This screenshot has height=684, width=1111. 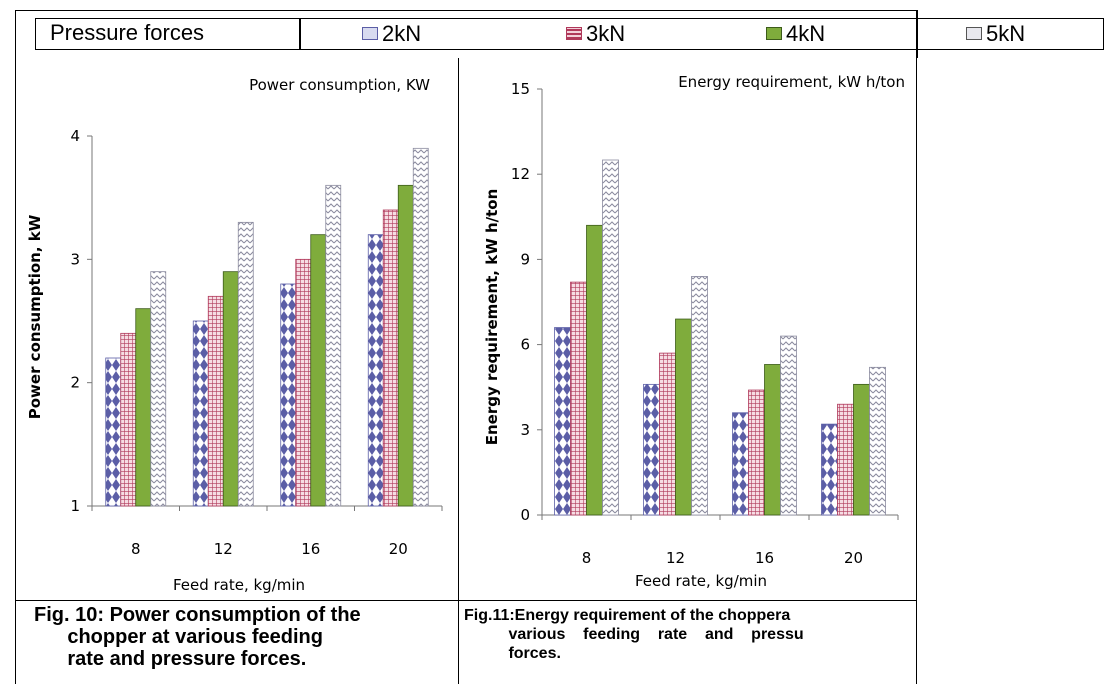 I want to click on y-tick-label: 9, so click(x=525, y=259).